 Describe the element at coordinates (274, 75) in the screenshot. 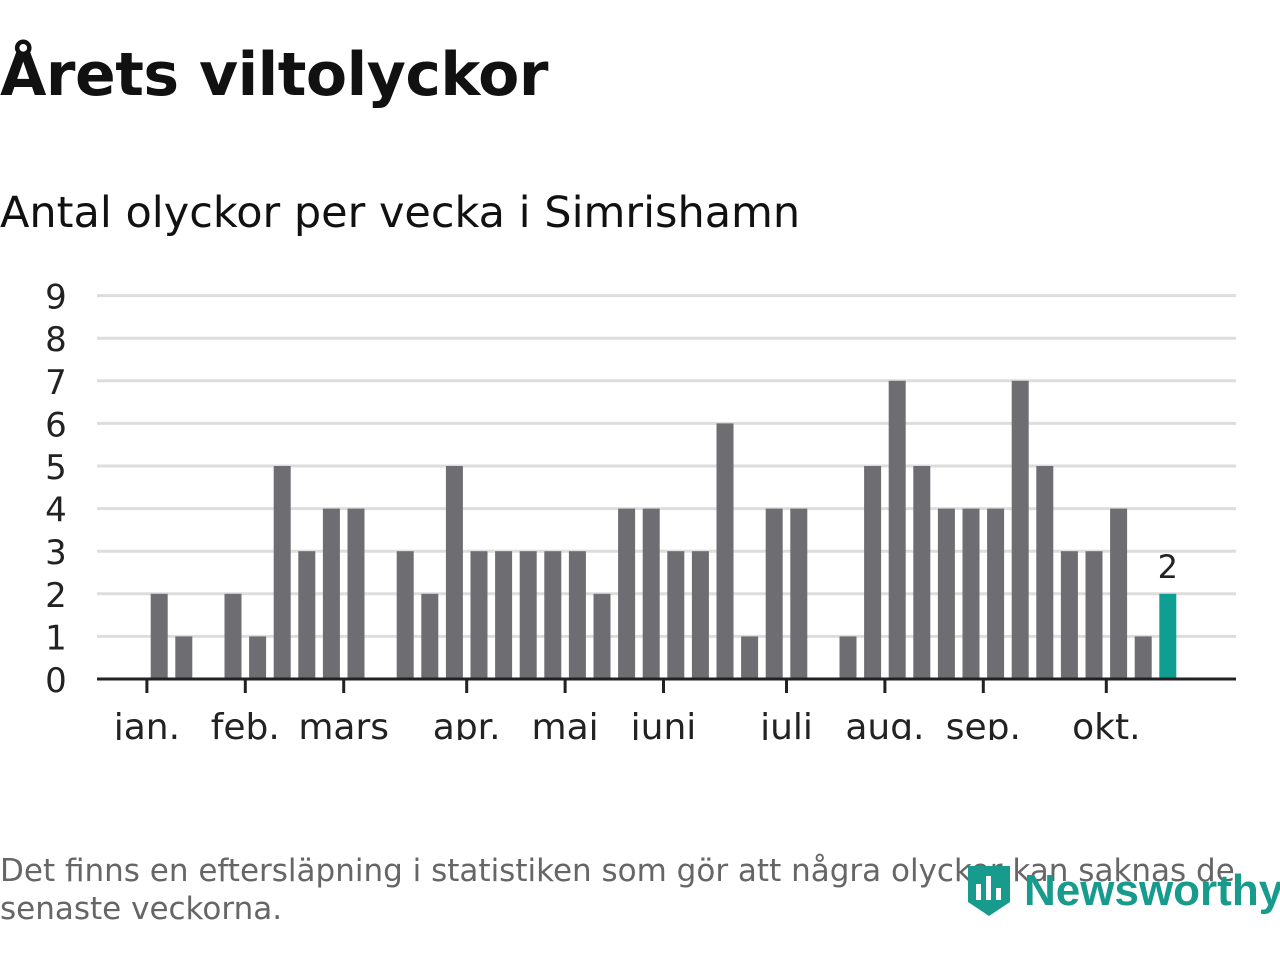

I see `chart-title: Årets viltolyckor` at that location.